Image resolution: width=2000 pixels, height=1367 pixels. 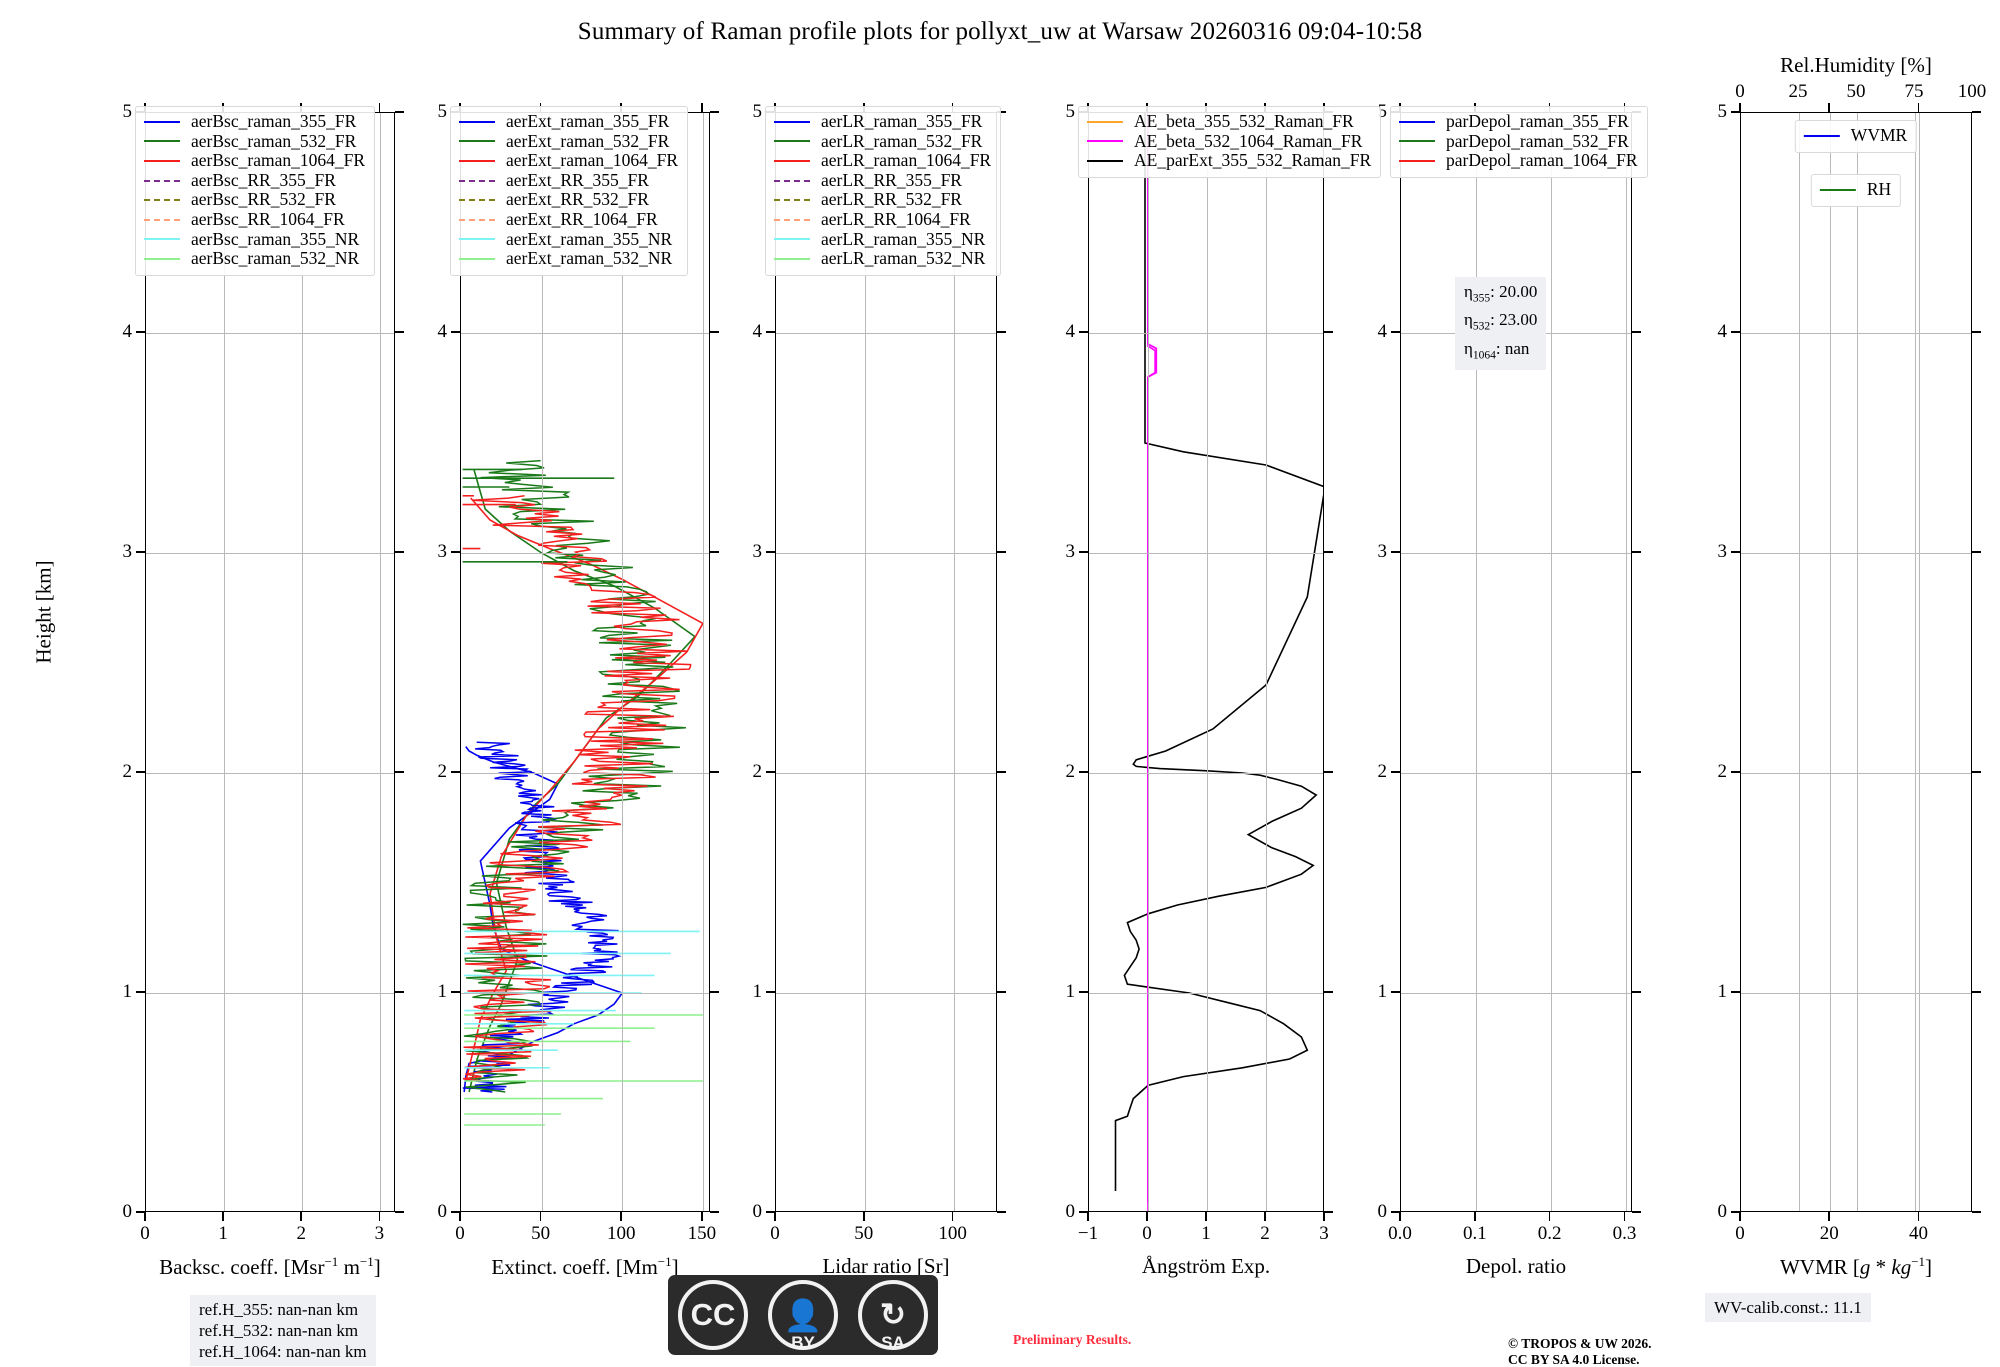 I want to click on y-tick-label: 5, so click(x=1071, y=112).